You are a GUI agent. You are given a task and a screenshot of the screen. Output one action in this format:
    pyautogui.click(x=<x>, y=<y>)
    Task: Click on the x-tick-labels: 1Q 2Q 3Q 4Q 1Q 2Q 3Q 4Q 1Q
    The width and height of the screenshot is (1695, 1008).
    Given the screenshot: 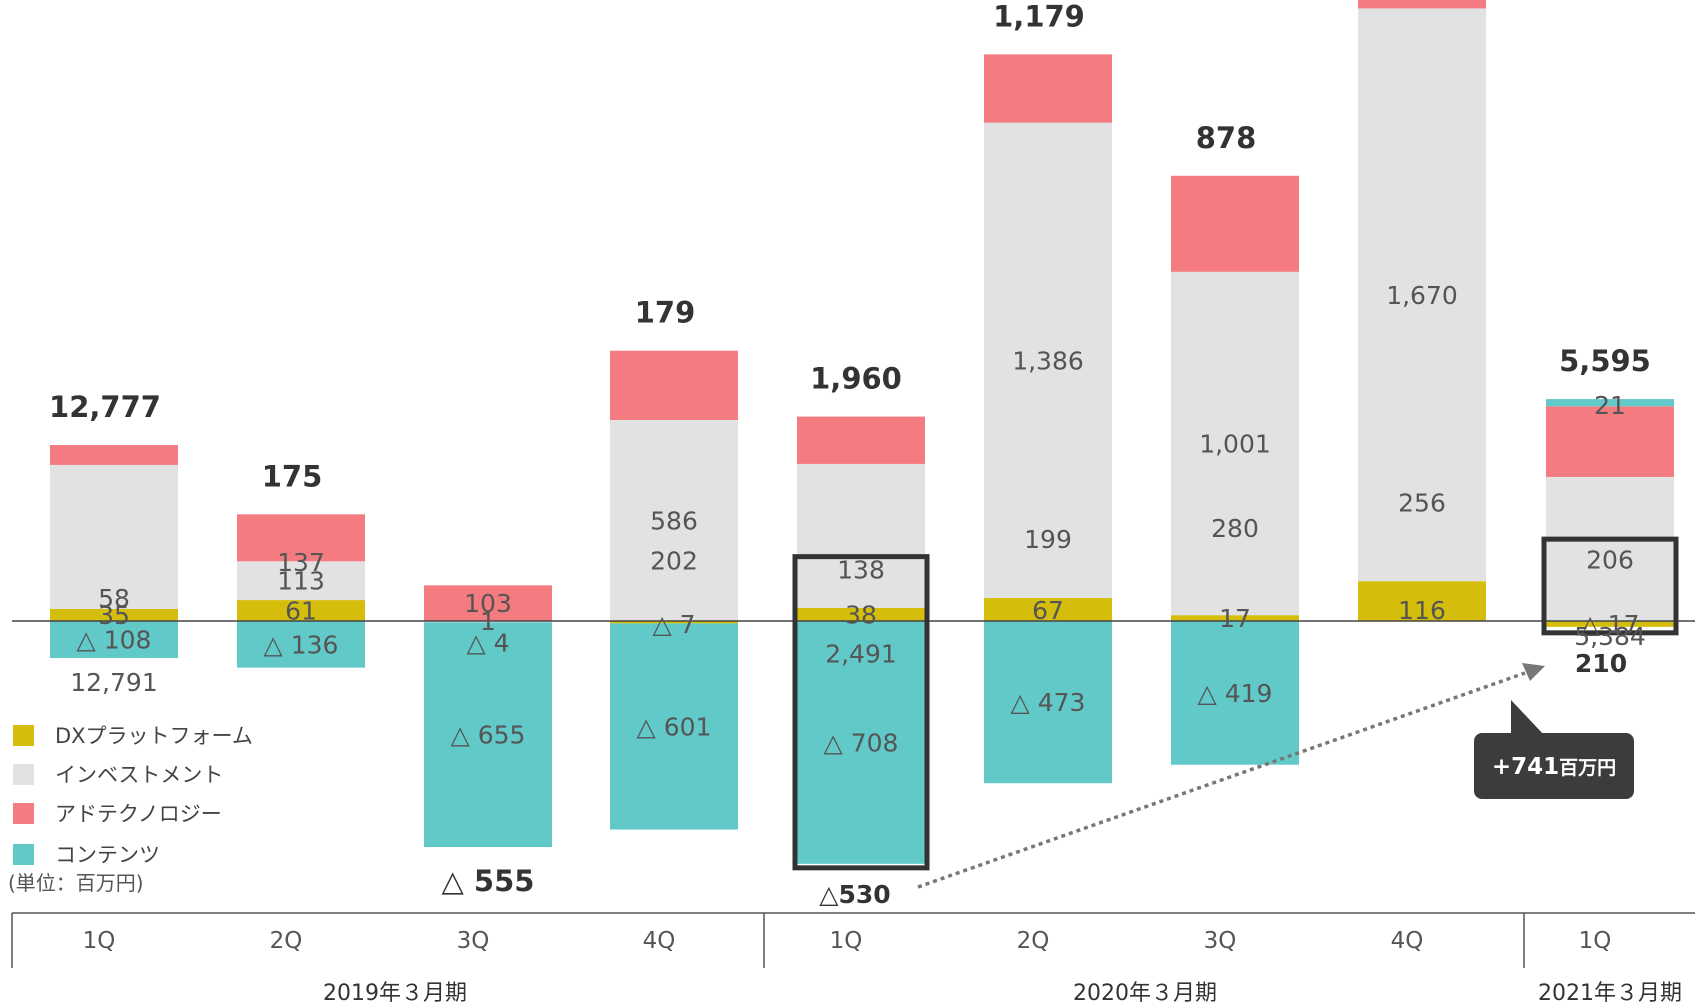 What is the action you would take?
    pyautogui.click(x=847, y=941)
    